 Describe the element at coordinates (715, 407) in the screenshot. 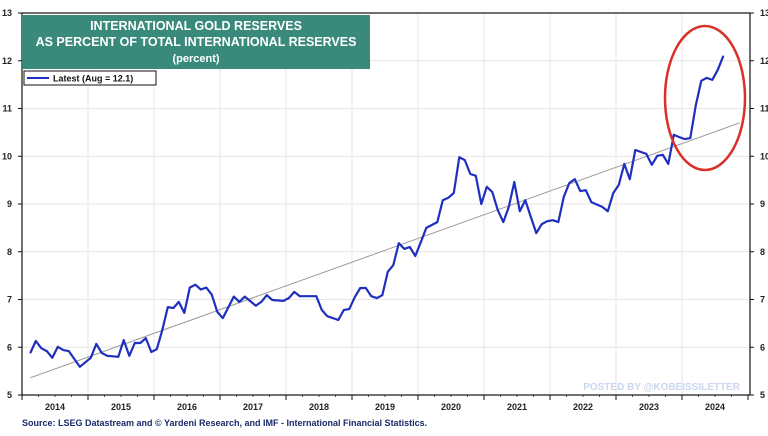

I see `x-tick-label: 2024` at that location.